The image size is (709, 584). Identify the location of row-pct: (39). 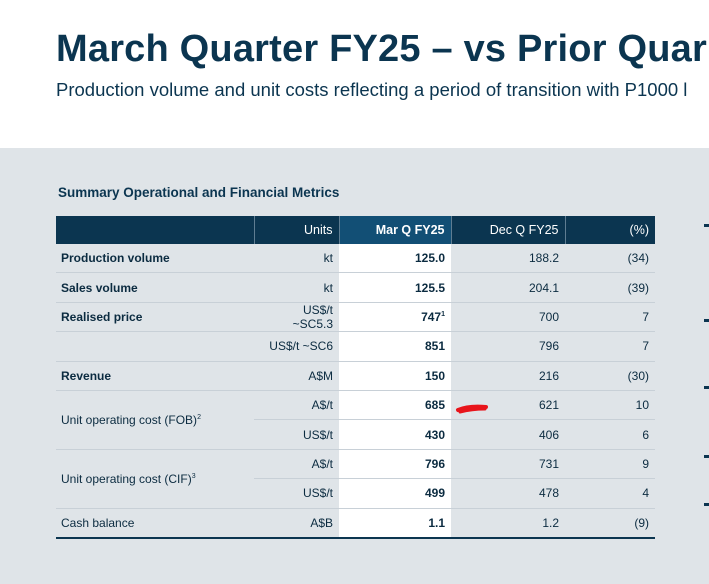
(610, 287).